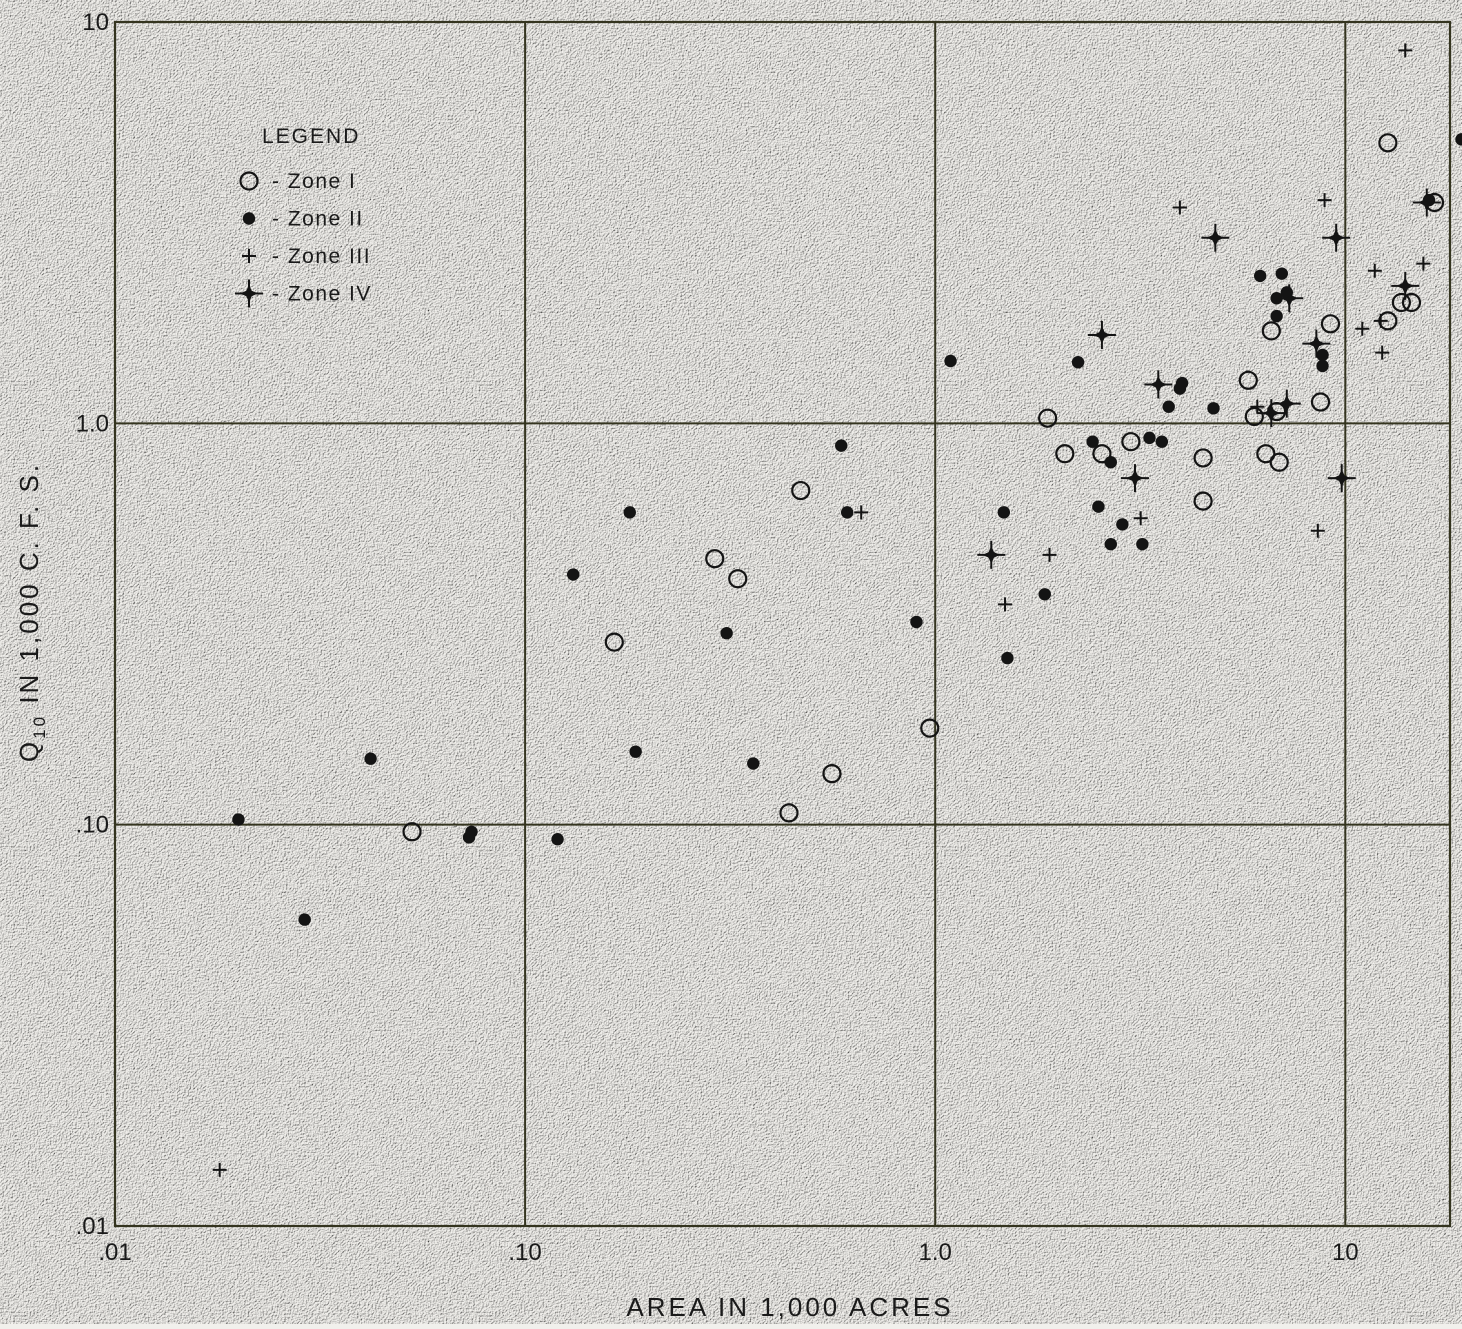  What do you see at coordinates (306, 256) in the screenshot?
I see `legend-entry: - Zone III` at bounding box center [306, 256].